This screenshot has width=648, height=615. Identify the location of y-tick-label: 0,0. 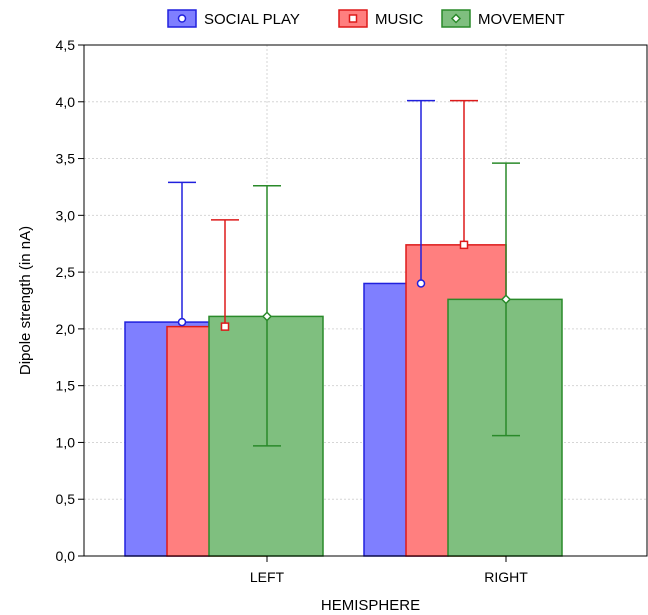
(66, 556).